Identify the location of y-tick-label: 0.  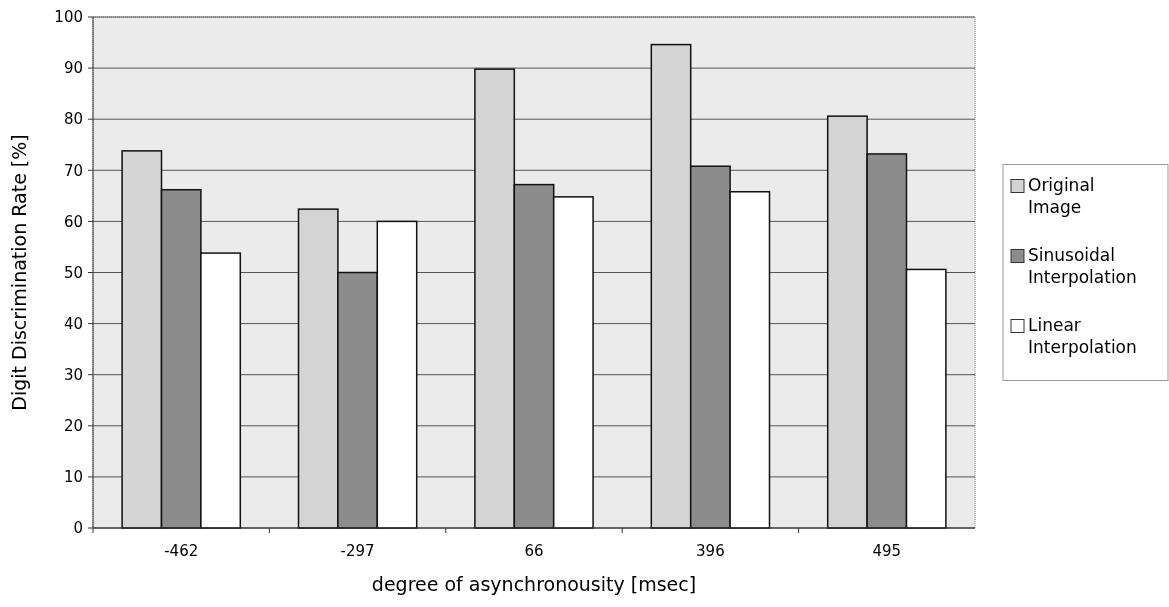
(78, 528).